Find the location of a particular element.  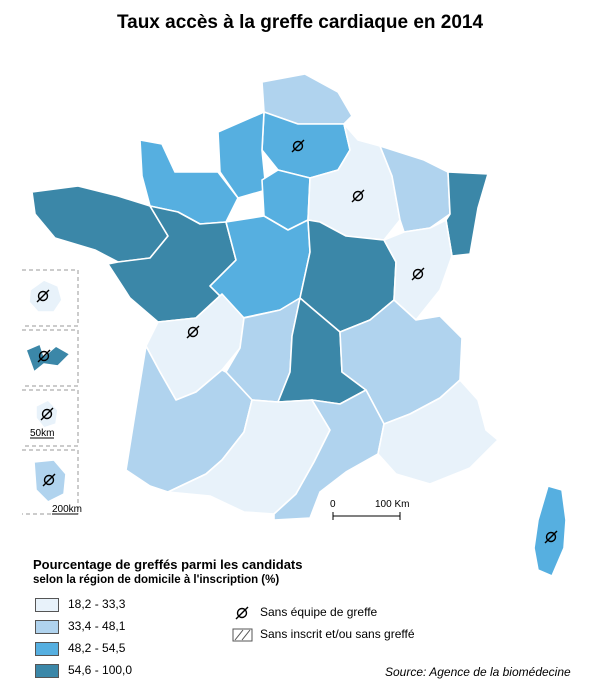

legend-label: 48,2 - 54,5 is located at coordinates (97, 648).